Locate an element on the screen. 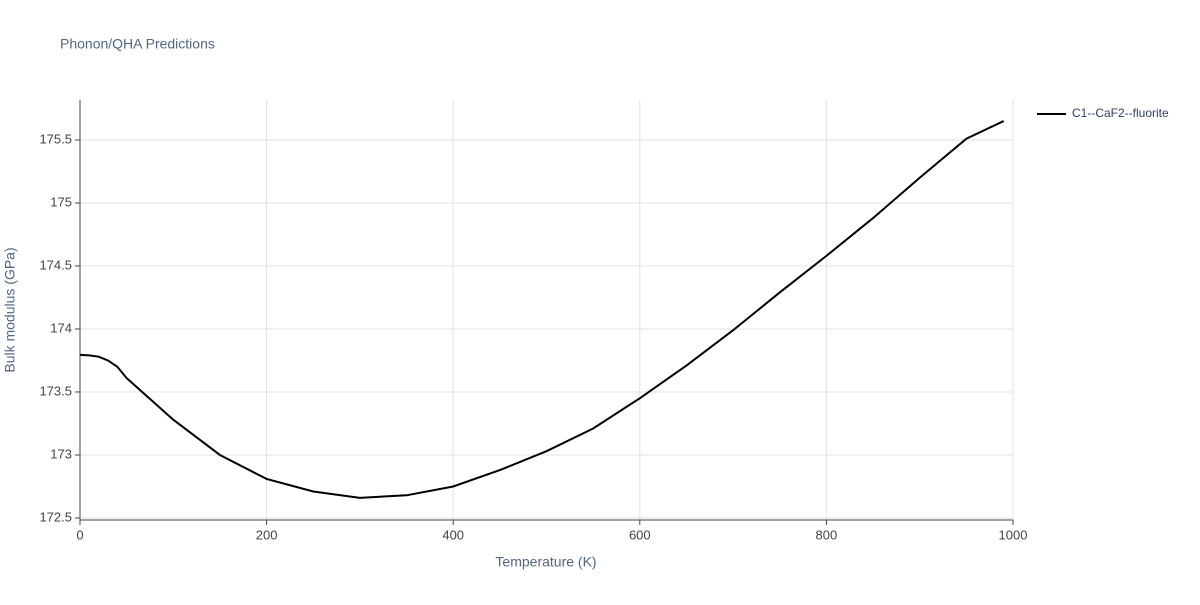  y-tick-label: 175 is located at coordinates (61, 201).